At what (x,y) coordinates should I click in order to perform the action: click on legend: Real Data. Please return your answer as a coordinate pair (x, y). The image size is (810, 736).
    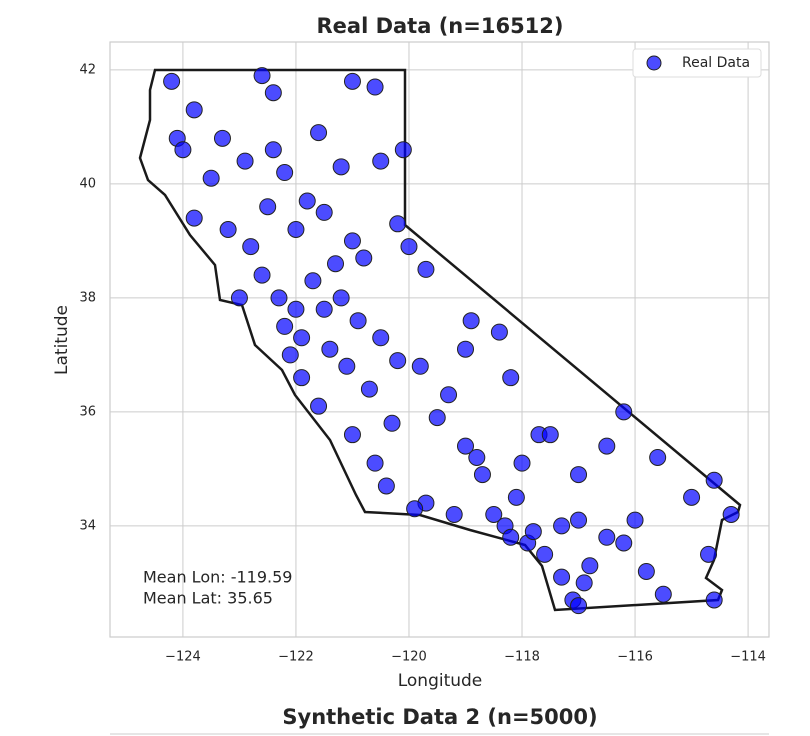
    Looking at the image, I should click on (697, 63).